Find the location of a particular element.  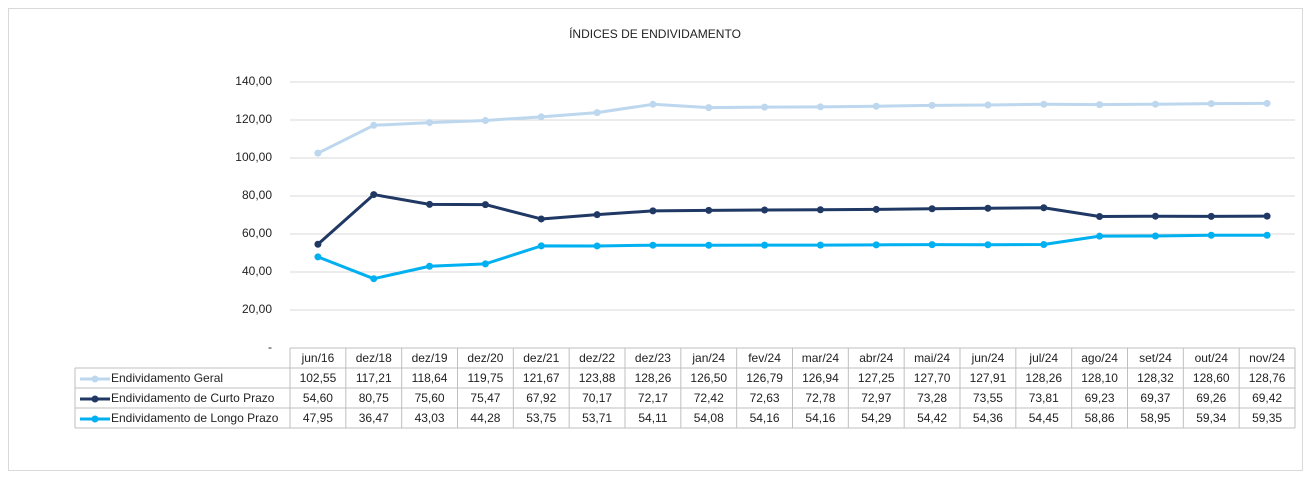

table-value: 72,17 is located at coordinates (653, 398).